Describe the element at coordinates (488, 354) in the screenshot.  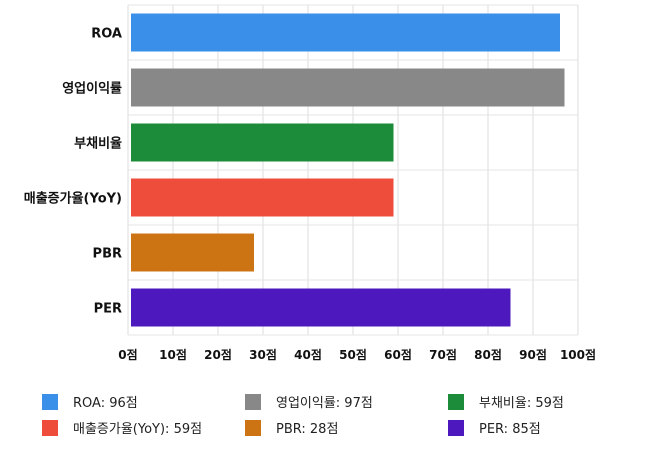
I see `x-tick-label: 80점` at that location.